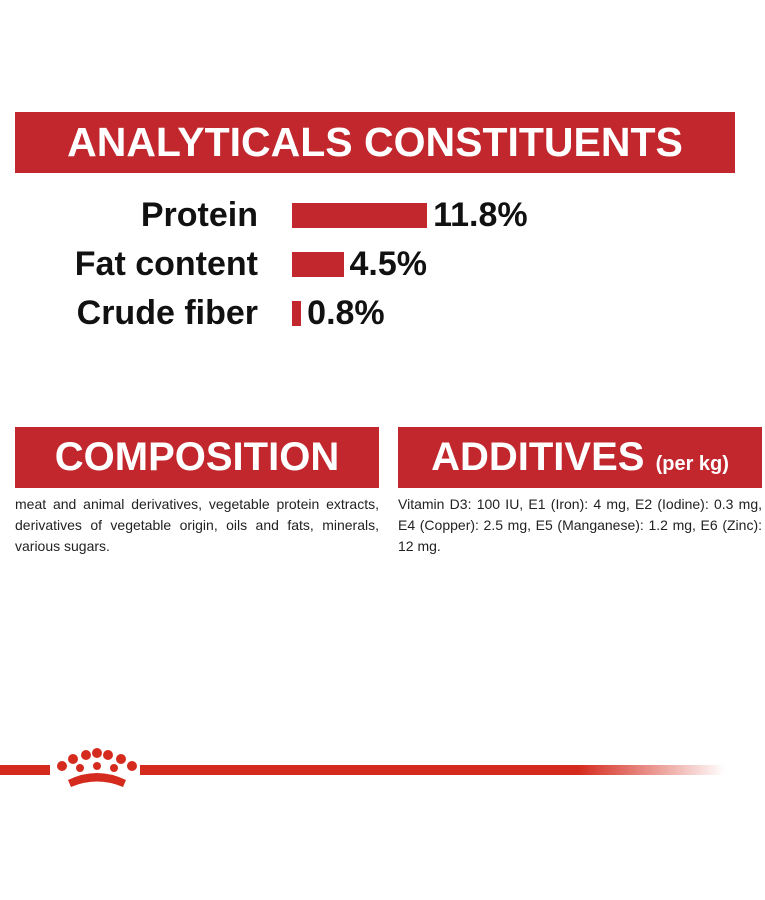 This screenshot has height=900, width=765. I want to click on additives-subtitle: (per kg), so click(692, 464).